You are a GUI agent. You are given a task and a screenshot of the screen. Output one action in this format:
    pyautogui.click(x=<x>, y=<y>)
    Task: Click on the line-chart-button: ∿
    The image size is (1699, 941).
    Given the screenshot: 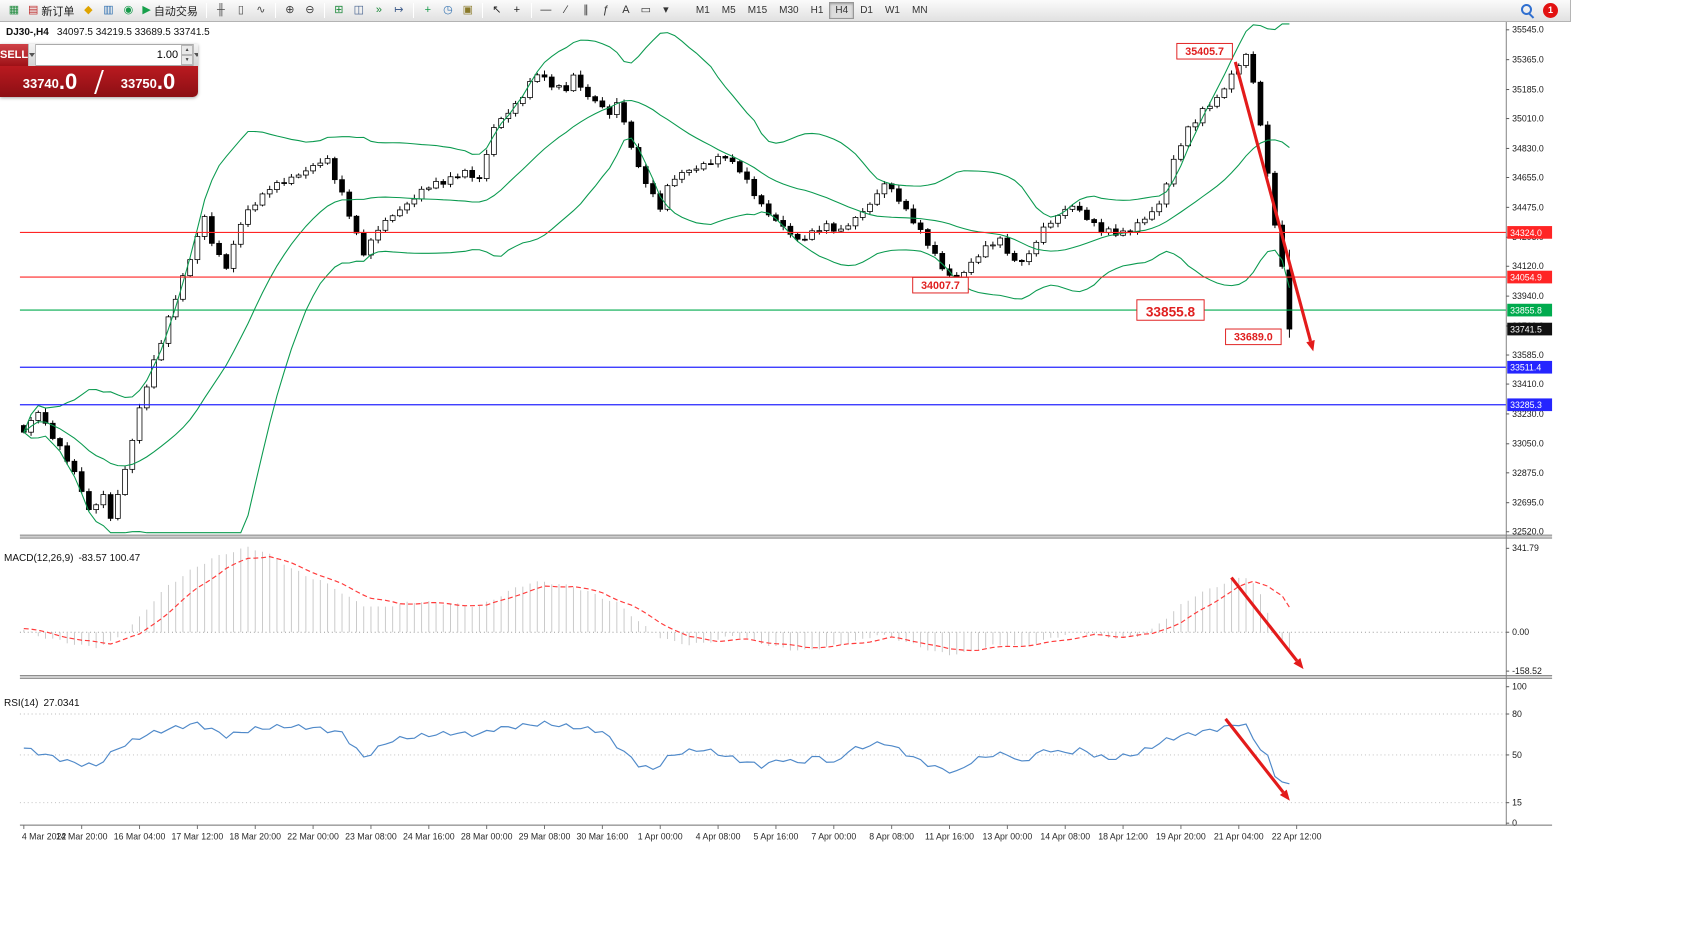 What is the action you would take?
    pyautogui.click(x=261, y=11)
    